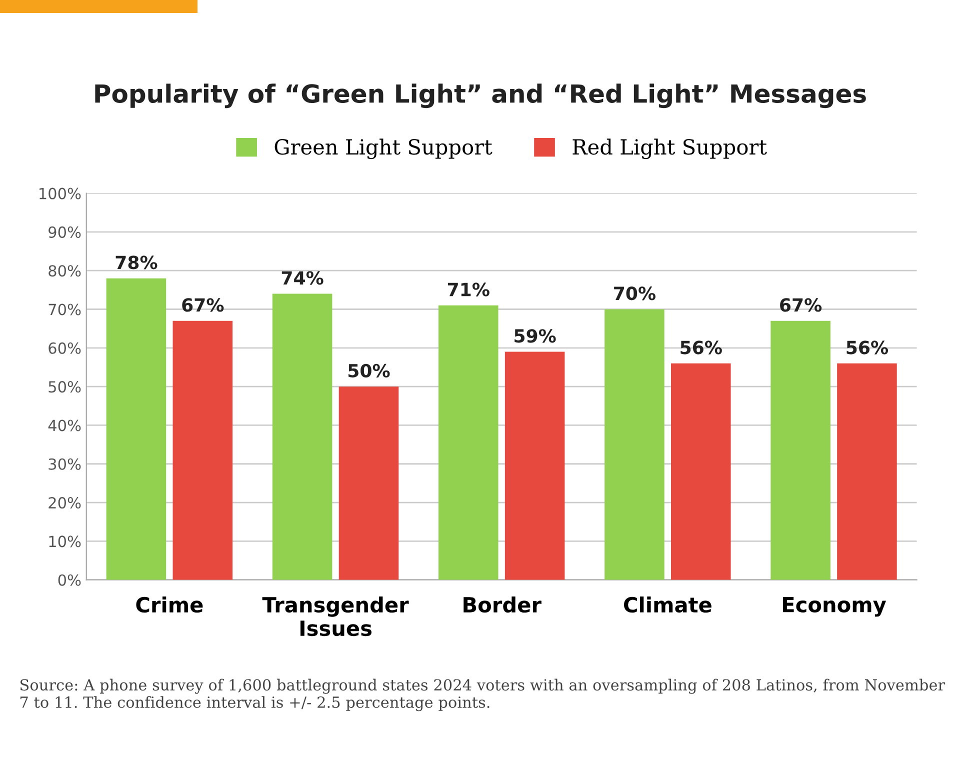  What do you see at coordinates (369, 371) in the screenshot?
I see `data-label: 50%` at bounding box center [369, 371].